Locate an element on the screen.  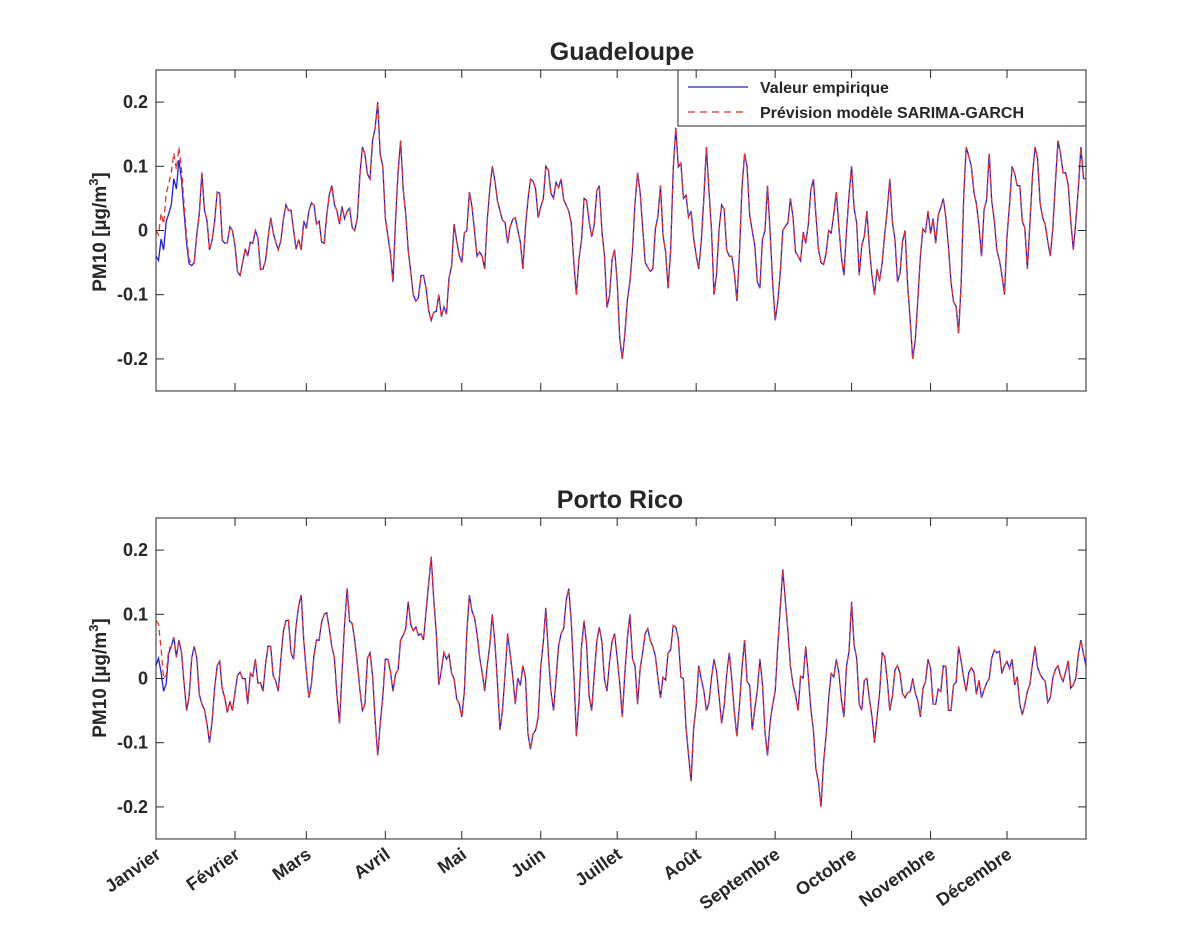
legend-box is located at coordinates (882, 98).